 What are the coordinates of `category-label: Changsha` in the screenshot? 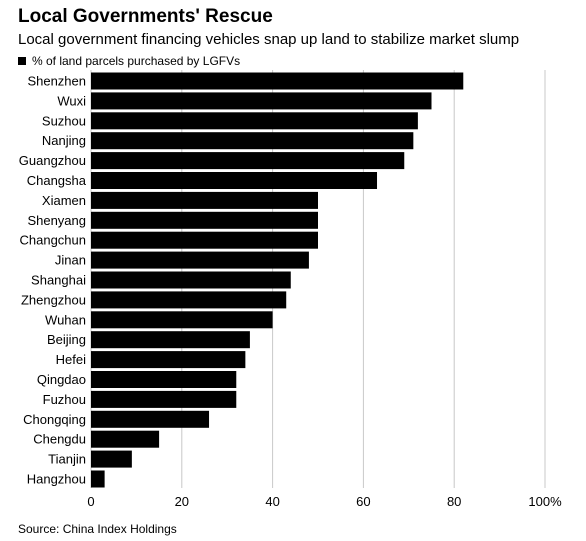 It's located at (57, 180).